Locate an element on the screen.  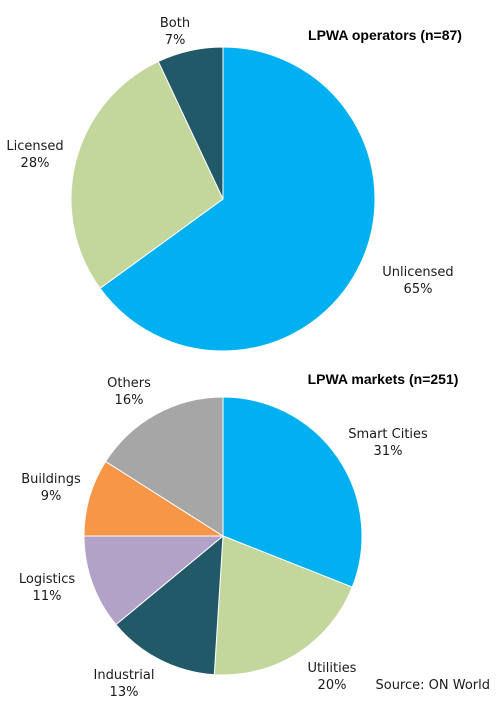
slice-value-licensed: 28% is located at coordinates (35, 163).